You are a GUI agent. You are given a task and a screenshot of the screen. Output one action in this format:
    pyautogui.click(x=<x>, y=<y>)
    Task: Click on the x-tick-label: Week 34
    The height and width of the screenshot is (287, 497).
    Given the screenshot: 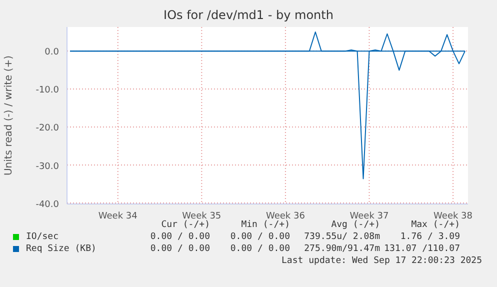 What is the action you would take?
    pyautogui.click(x=118, y=216)
    